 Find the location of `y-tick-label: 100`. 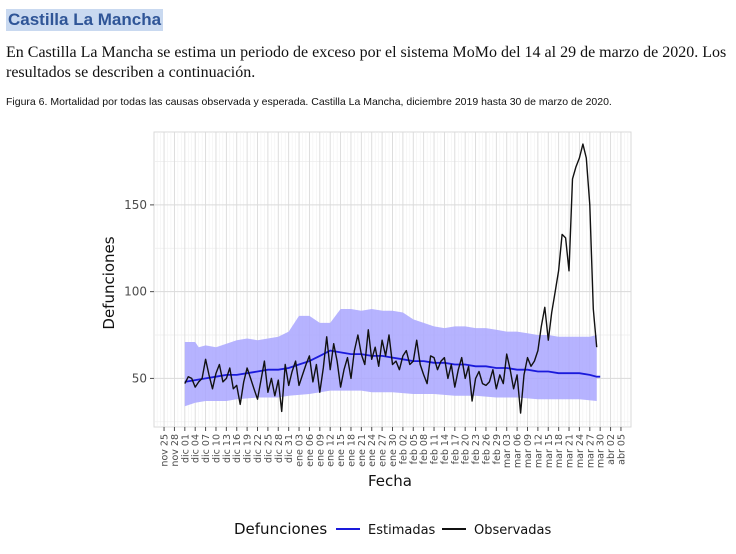

y-tick-label: 100 is located at coordinates (135, 292).